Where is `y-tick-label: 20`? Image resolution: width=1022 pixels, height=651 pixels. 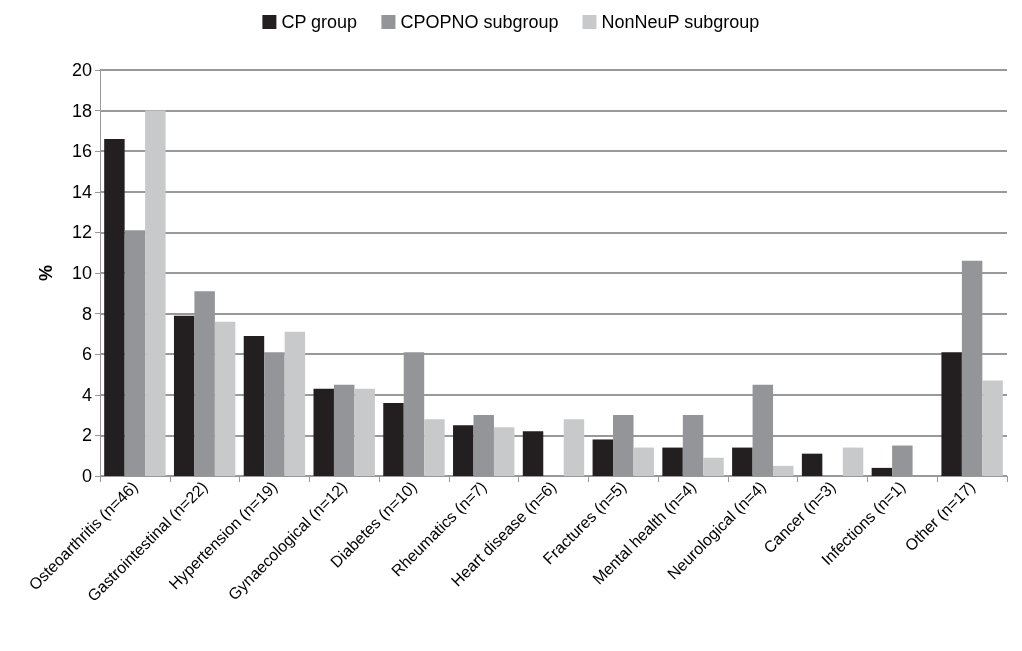 y-tick-label: 20 is located at coordinates (81, 70).